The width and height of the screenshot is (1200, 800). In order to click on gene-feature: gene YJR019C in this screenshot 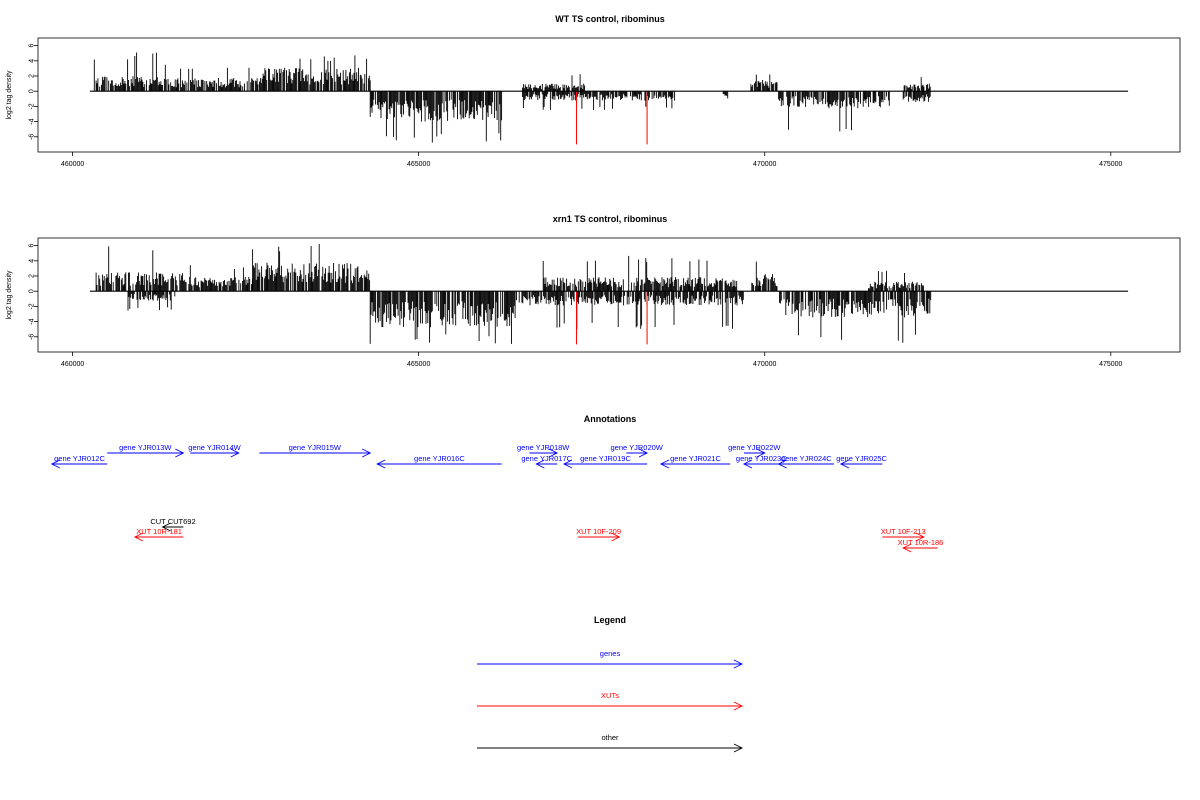, I will do `click(605, 461)`.